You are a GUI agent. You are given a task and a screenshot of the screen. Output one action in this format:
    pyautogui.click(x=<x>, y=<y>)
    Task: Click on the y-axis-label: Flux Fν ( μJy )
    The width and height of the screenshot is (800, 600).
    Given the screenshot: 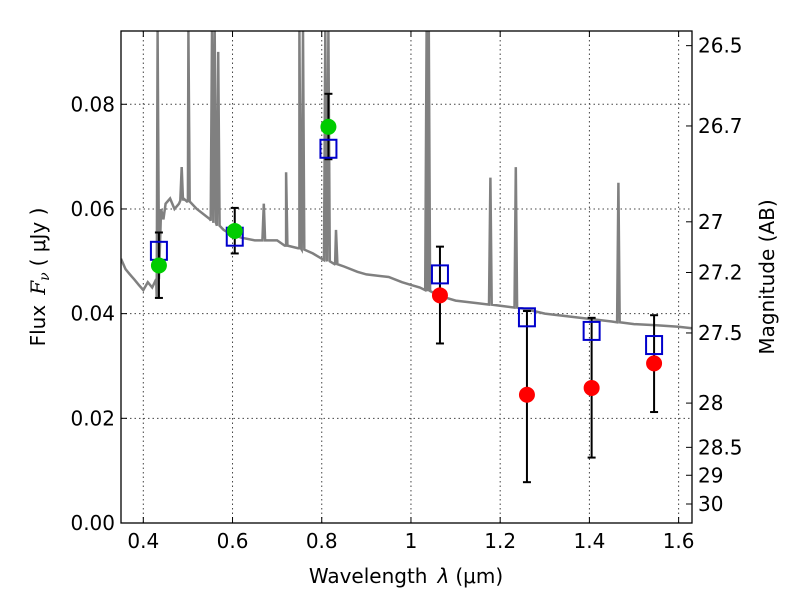 What is the action you would take?
    pyautogui.click(x=39, y=277)
    